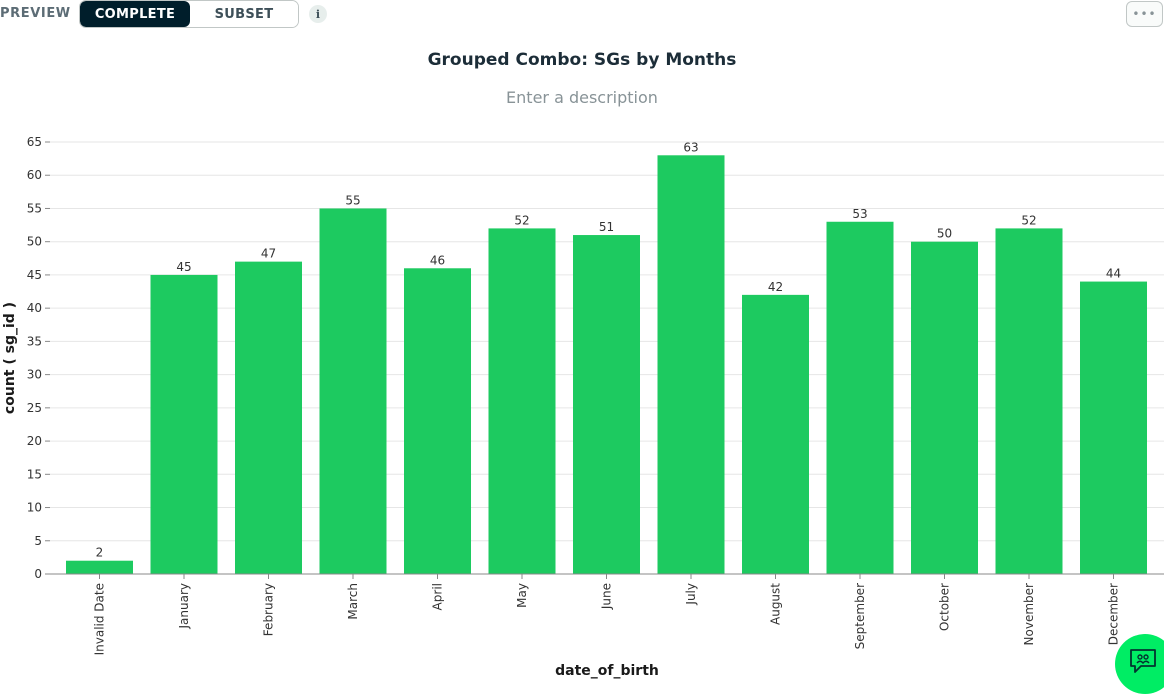  Describe the element at coordinates (1143, 661) in the screenshot. I see `chat-icon` at that location.